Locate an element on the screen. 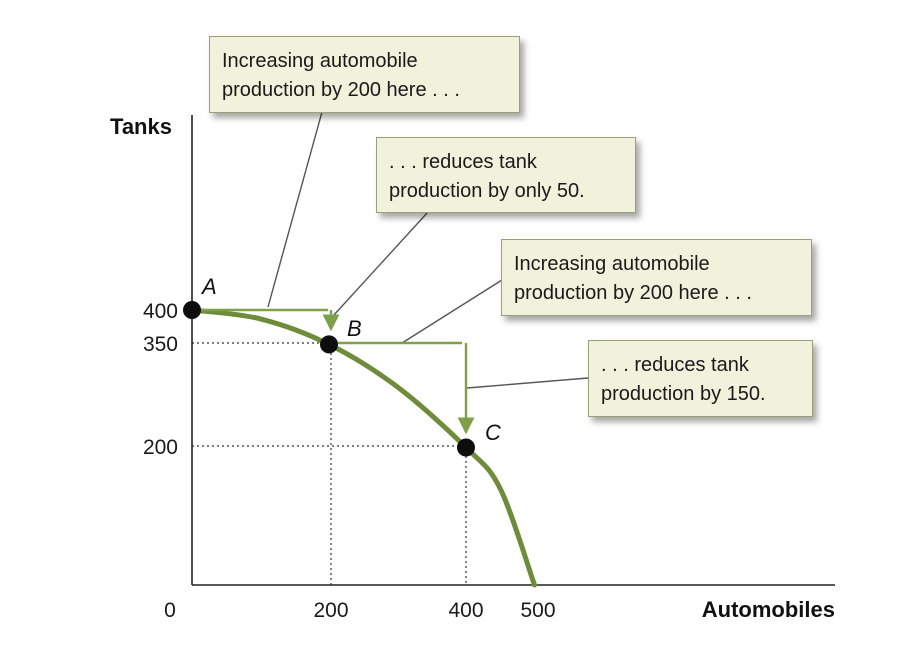 The width and height of the screenshot is (914, 666). y-tick-labels: 400 350 200 is located at coordinates (160, 379).